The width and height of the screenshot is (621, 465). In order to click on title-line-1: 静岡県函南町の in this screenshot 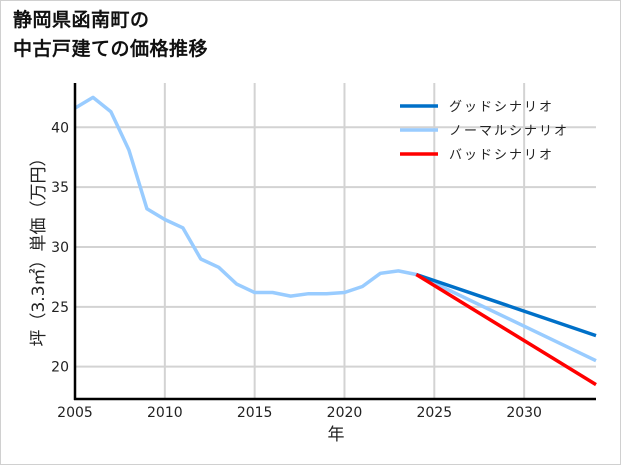, I will do `click(81, 20)`.